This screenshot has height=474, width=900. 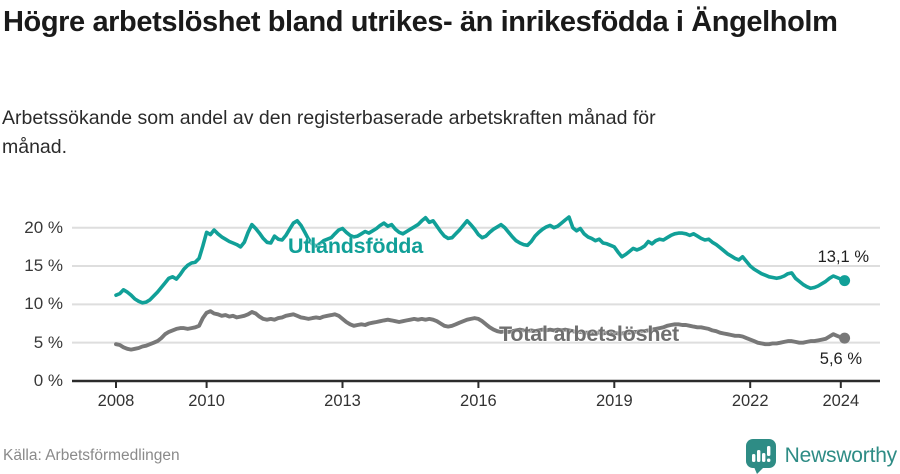 I want to click on y-tick-label: 20 %, so click(x=43, y=227).